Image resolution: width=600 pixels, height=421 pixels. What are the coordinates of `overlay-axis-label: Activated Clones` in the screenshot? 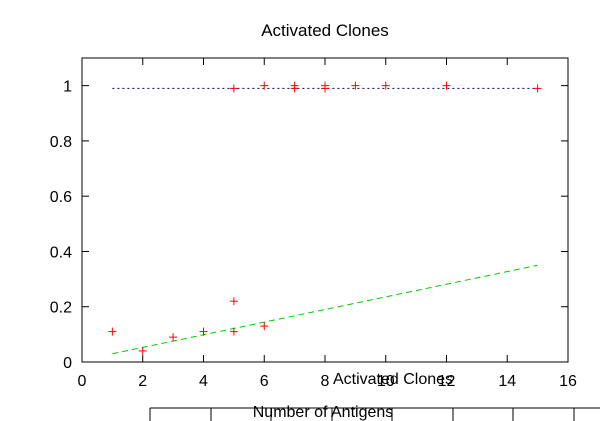 It's located at (393, 379).